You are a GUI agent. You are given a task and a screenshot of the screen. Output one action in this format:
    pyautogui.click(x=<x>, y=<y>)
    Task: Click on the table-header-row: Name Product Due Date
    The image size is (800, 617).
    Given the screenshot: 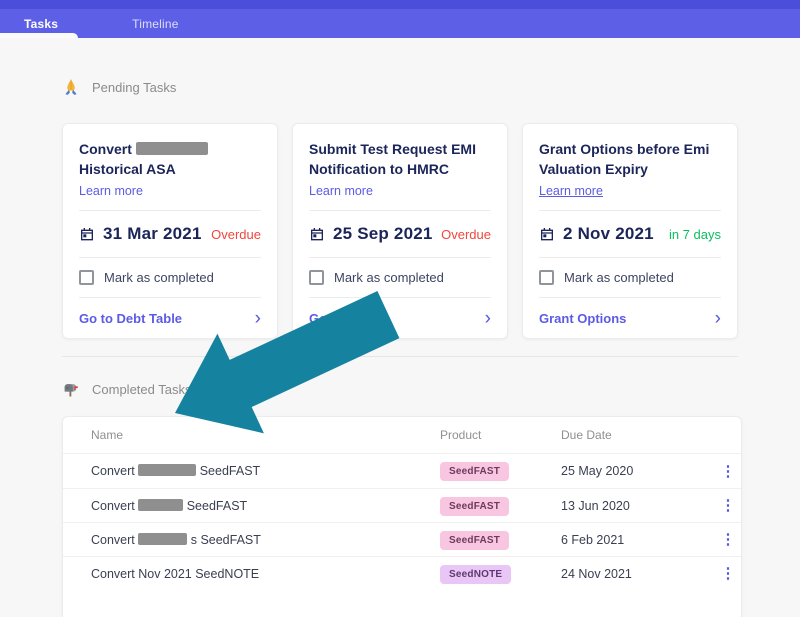 What is the action you would take?
    pyautogui.click(x=402, y=435)
    